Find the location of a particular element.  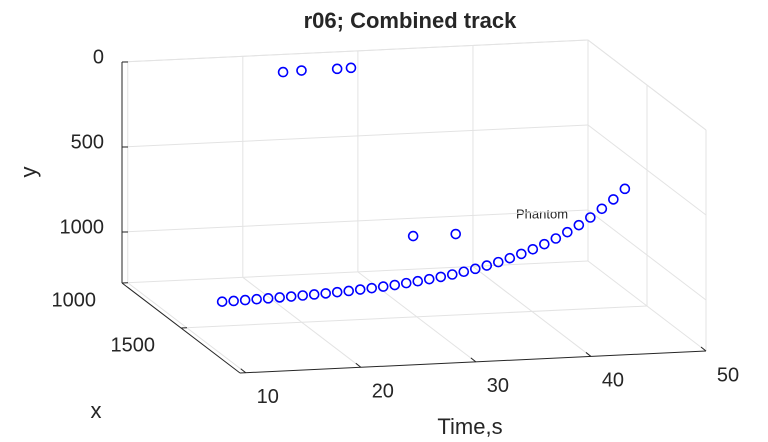

time-tick-label: 50 is located at coordinates (728, 375).